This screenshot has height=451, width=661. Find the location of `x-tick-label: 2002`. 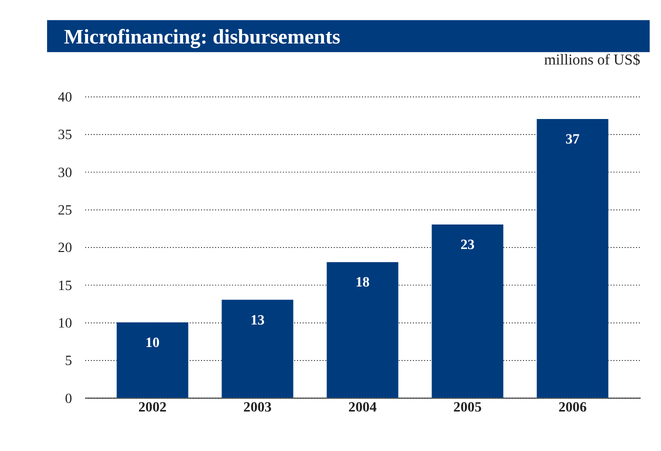

x-tick-label: 2002 is located at coordinates (152, 407).